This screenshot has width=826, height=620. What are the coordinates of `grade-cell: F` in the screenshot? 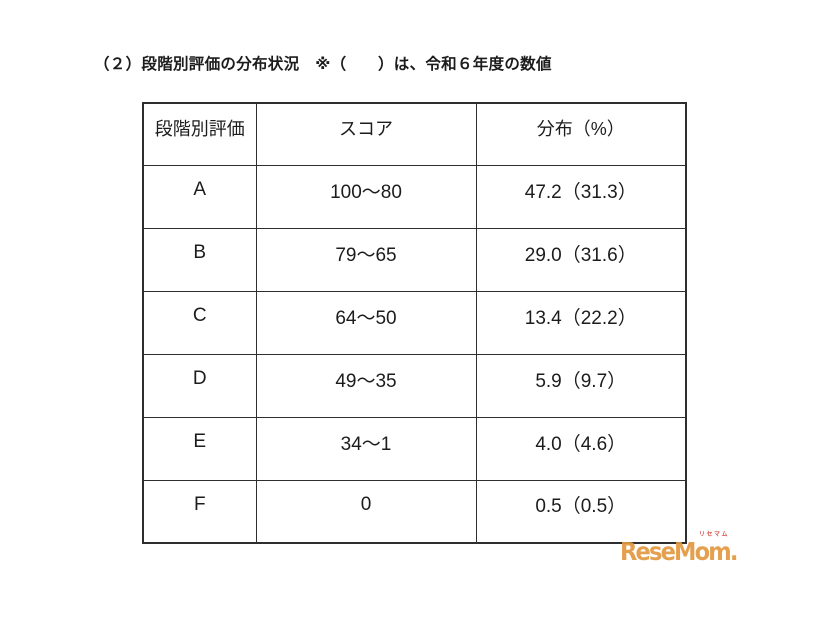 It's located at (199, 511).